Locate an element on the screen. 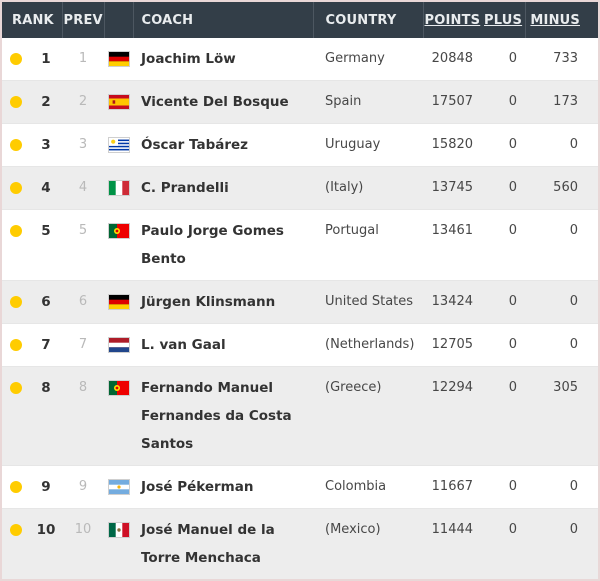 Image resolution: width=600 pixels, height=581 pixels. country-cell: United States is located at coordinates (368, 302).